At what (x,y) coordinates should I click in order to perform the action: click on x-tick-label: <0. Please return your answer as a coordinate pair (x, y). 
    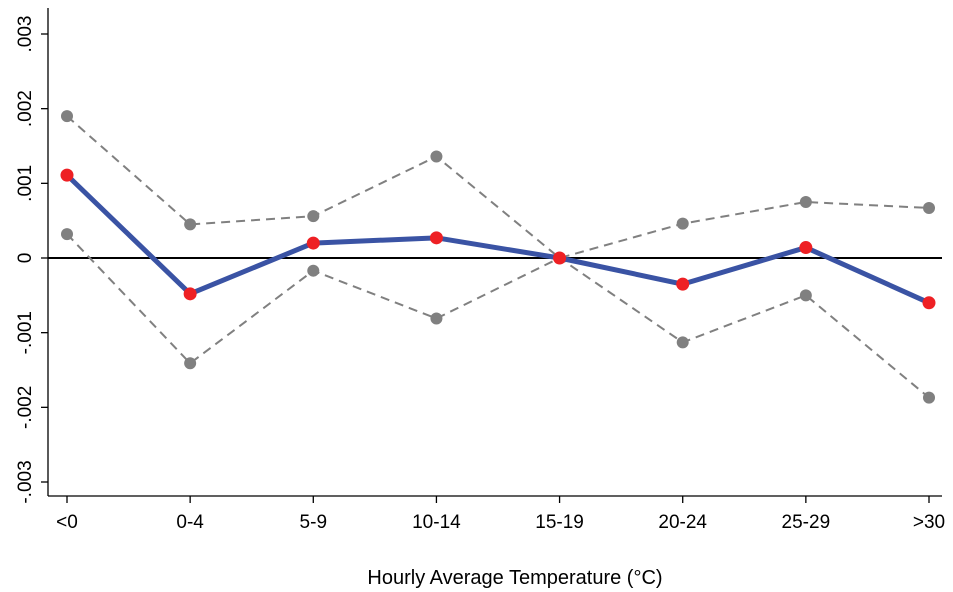
    Looking at the image, I should click on (67, 522).